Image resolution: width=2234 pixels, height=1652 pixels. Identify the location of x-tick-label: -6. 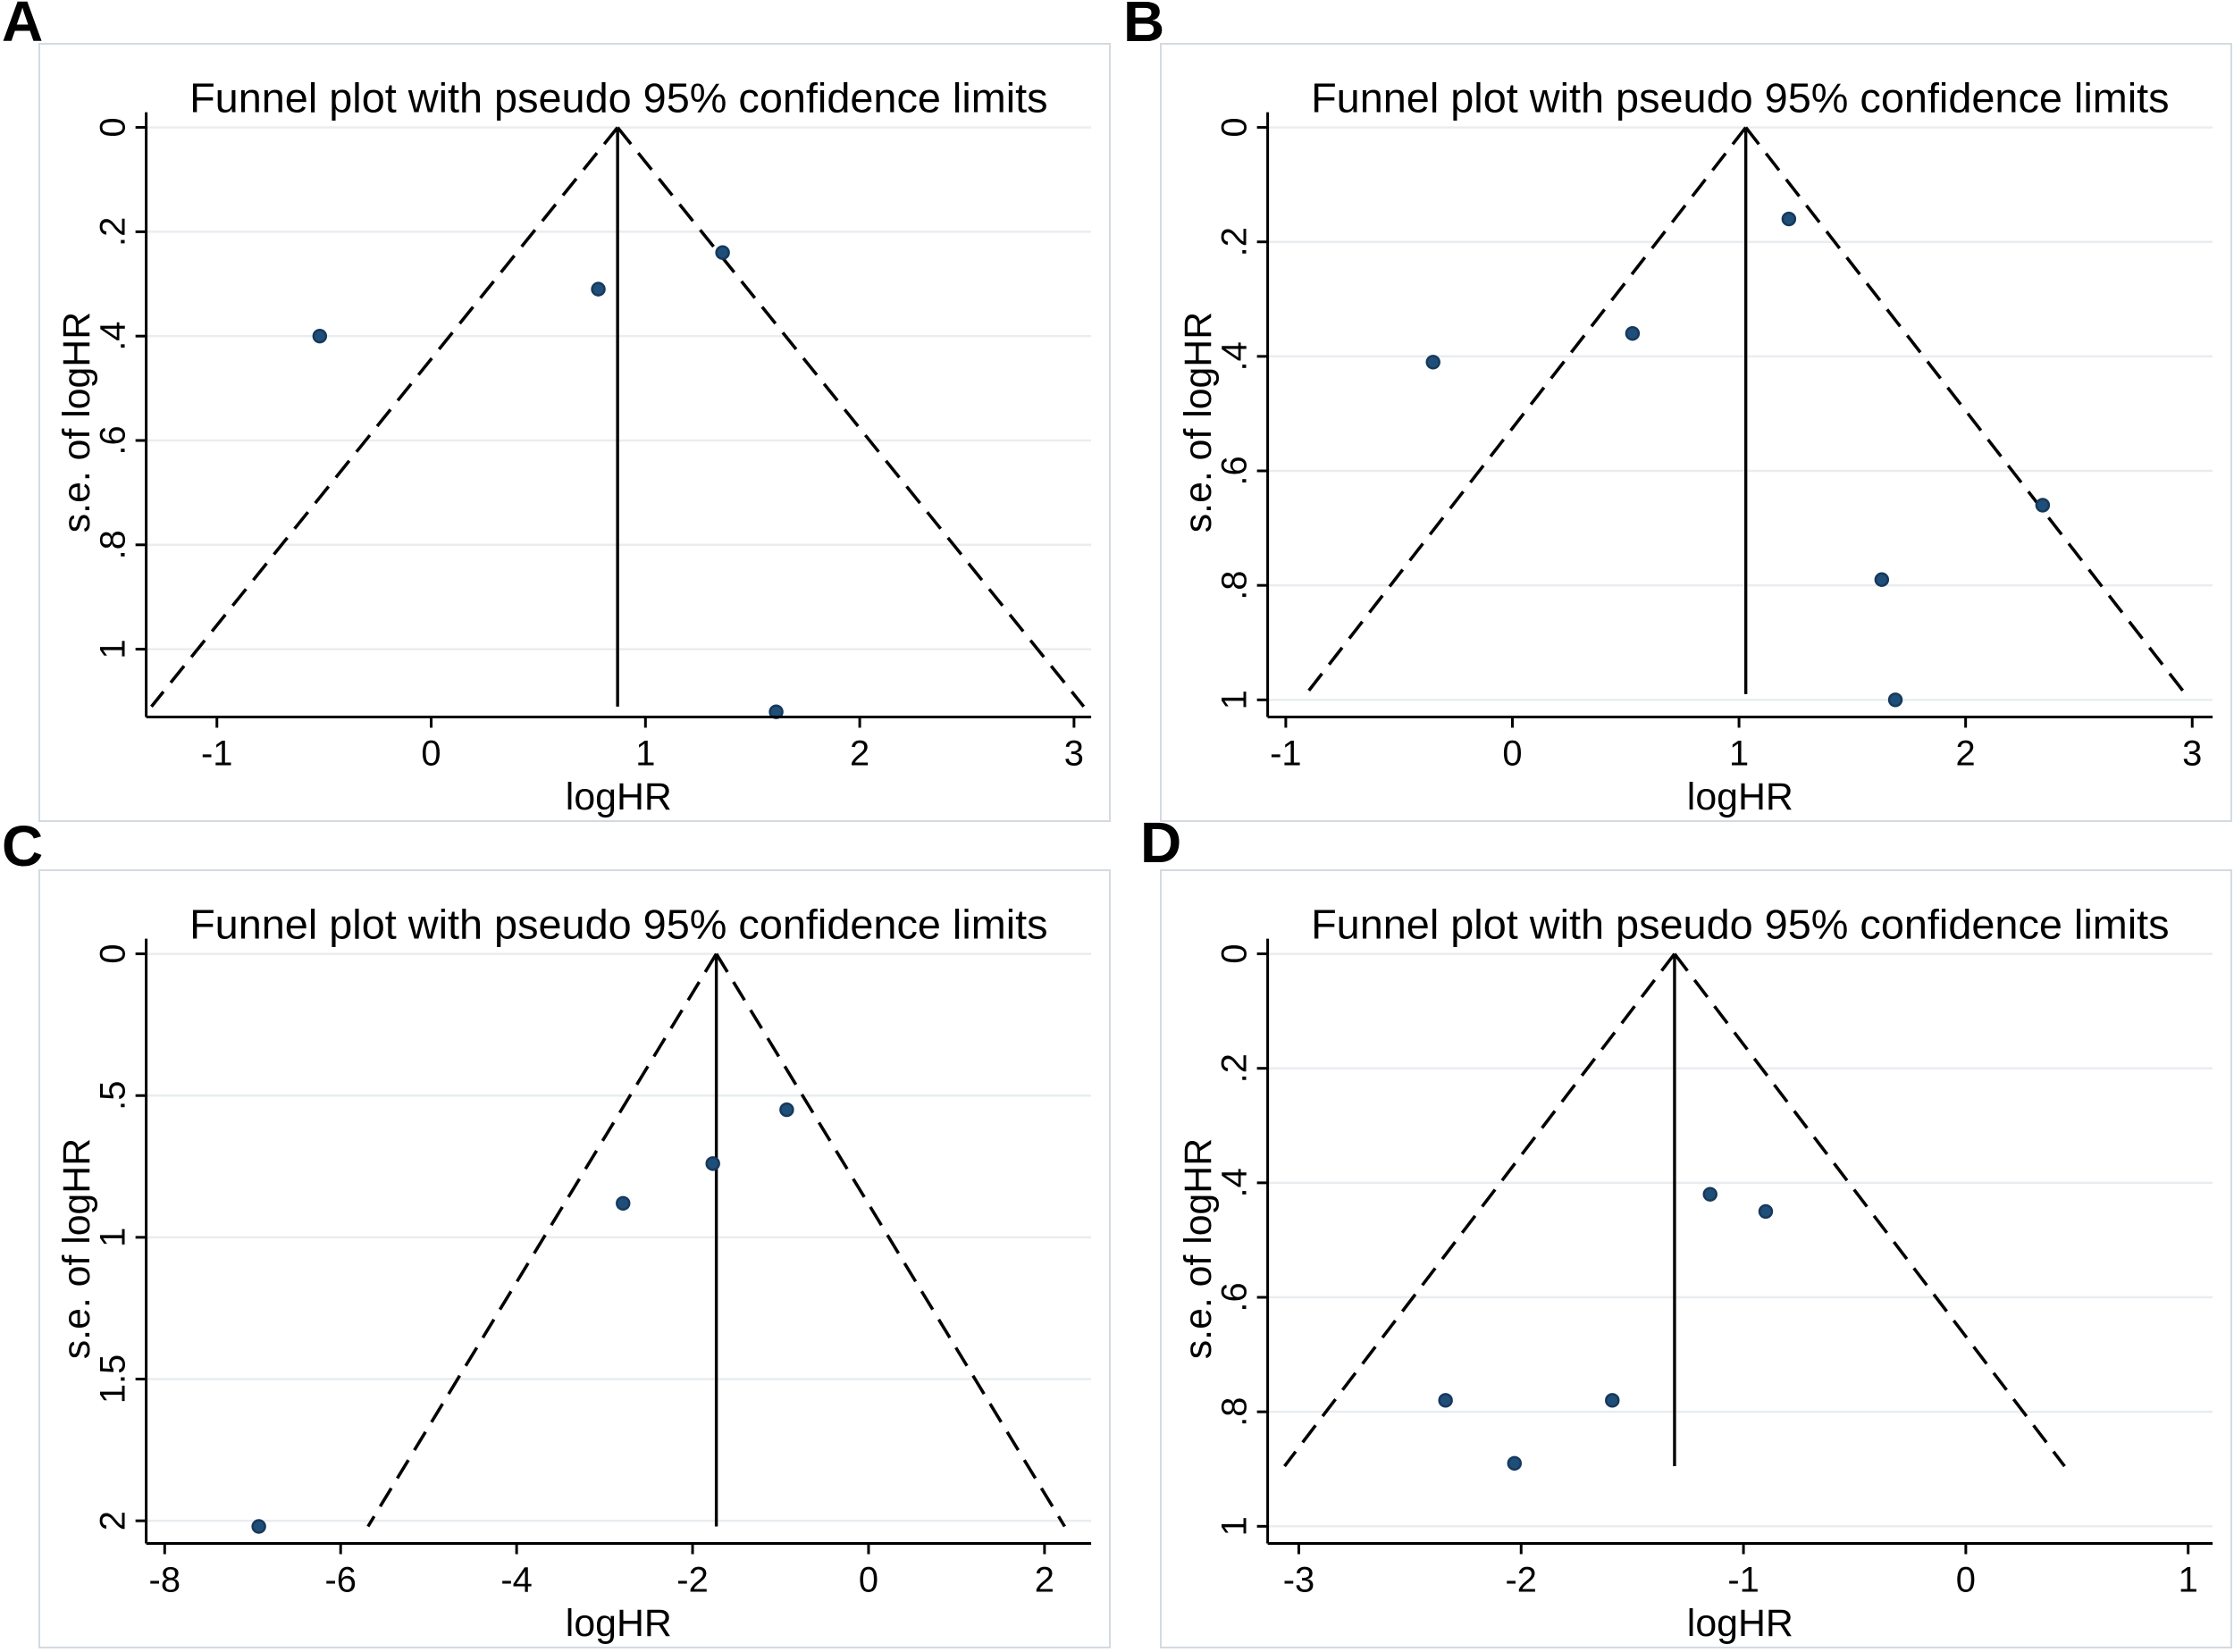
(340, 1579).